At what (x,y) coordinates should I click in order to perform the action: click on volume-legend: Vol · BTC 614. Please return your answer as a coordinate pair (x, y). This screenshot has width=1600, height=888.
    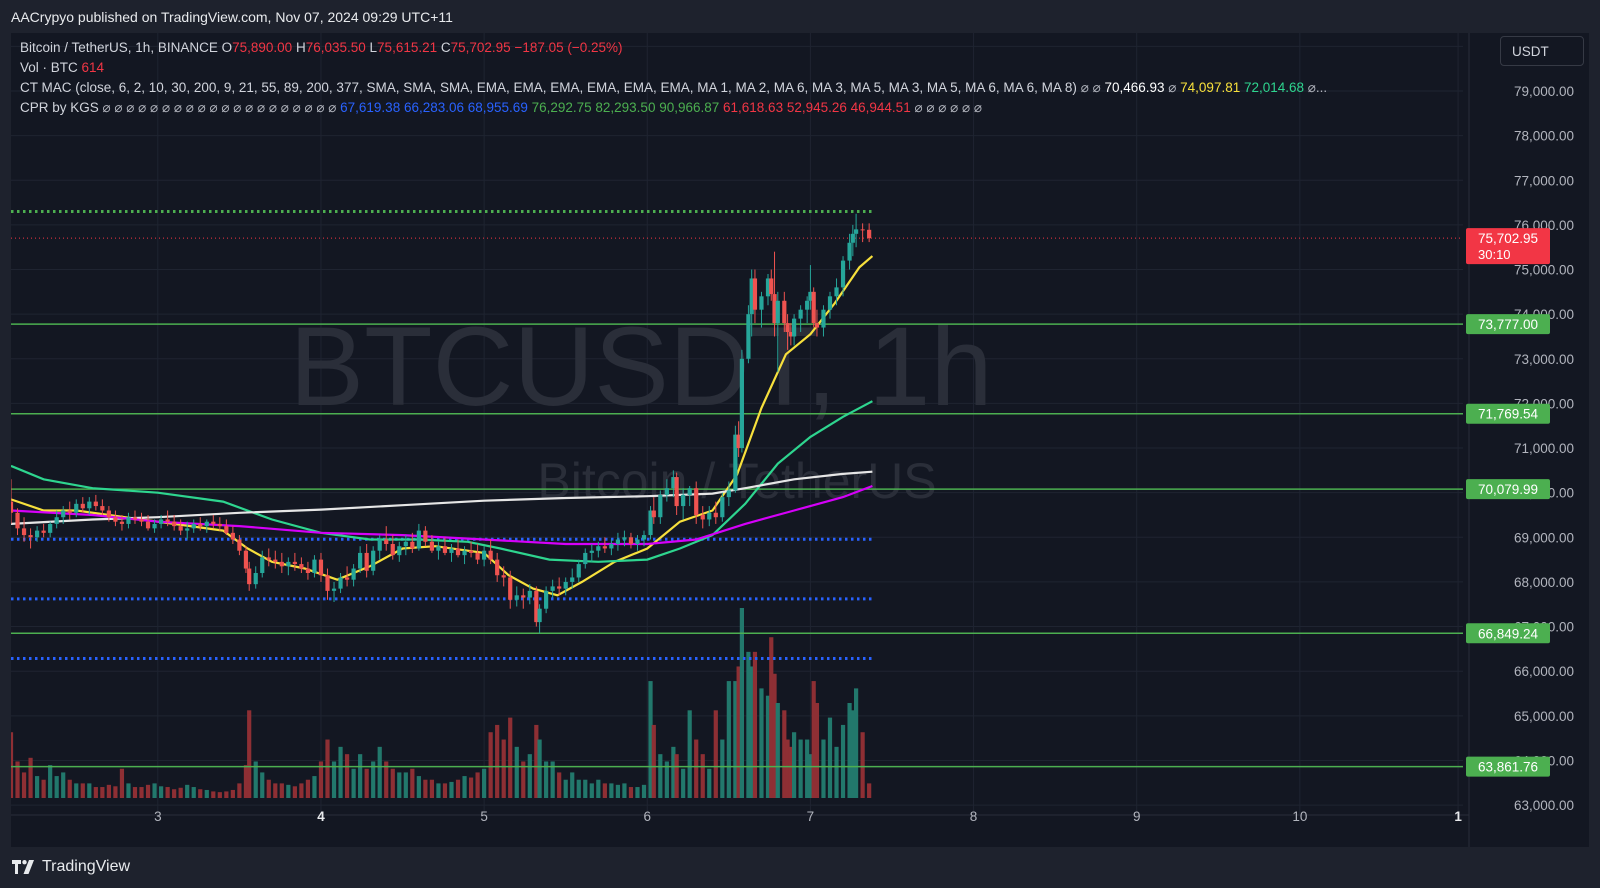
    Looking at the image, I should click on (62, 67).